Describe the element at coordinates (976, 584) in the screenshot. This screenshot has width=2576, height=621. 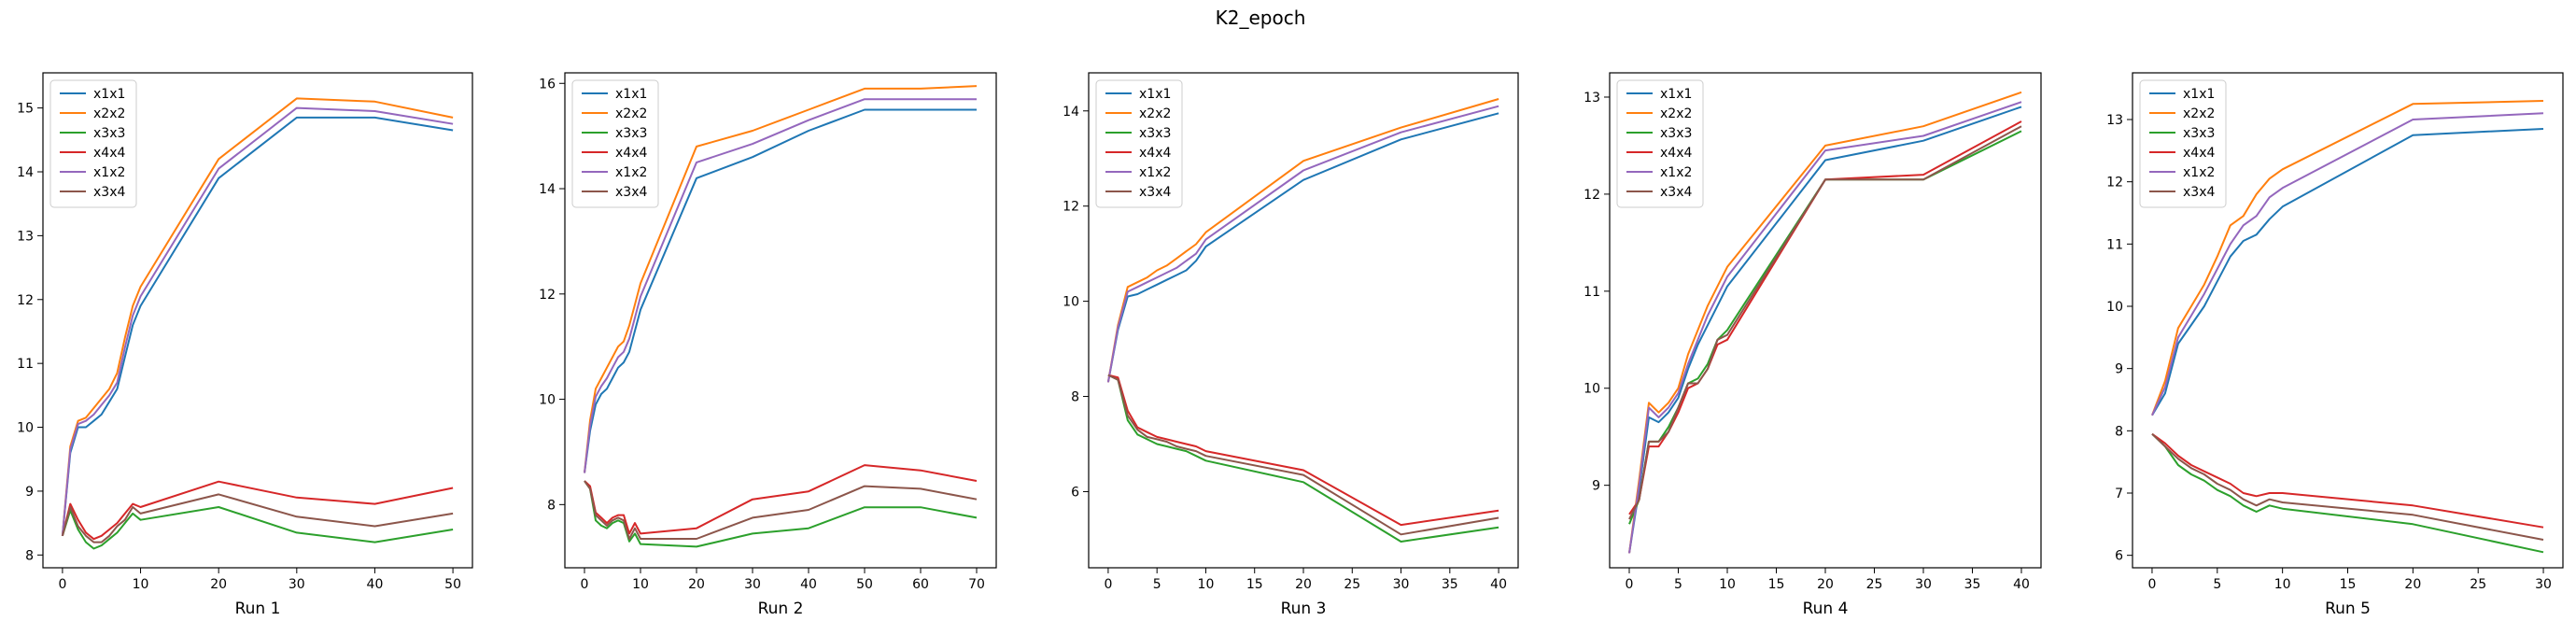
I see `x-tick-label: 70` at that location.